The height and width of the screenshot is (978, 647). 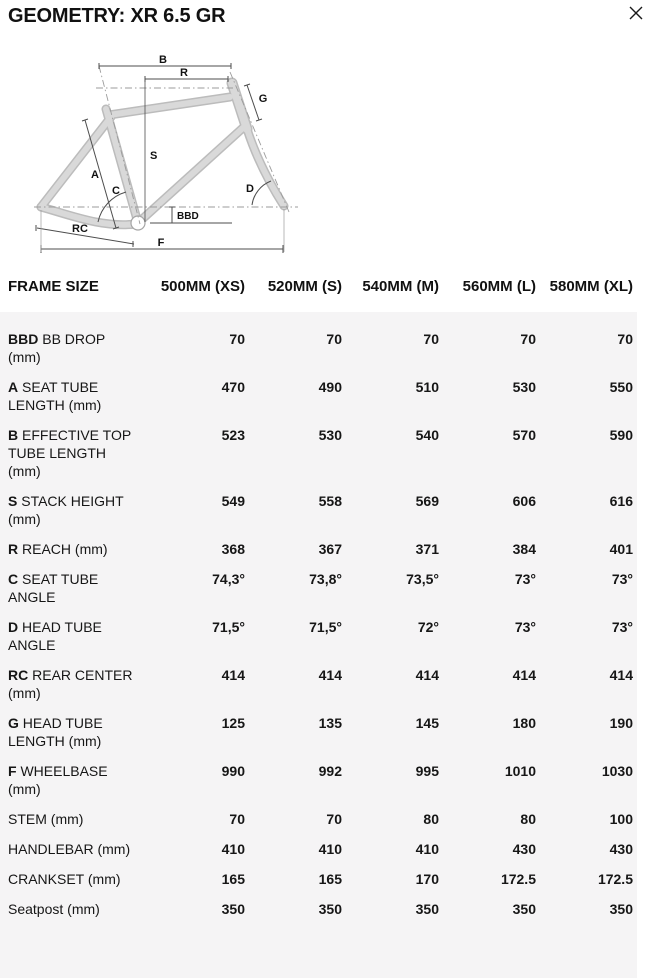 What do you see at coordinates (330, 549) in the screenshot?
I see `cell-value: 367` at bounding box center [330, 549].